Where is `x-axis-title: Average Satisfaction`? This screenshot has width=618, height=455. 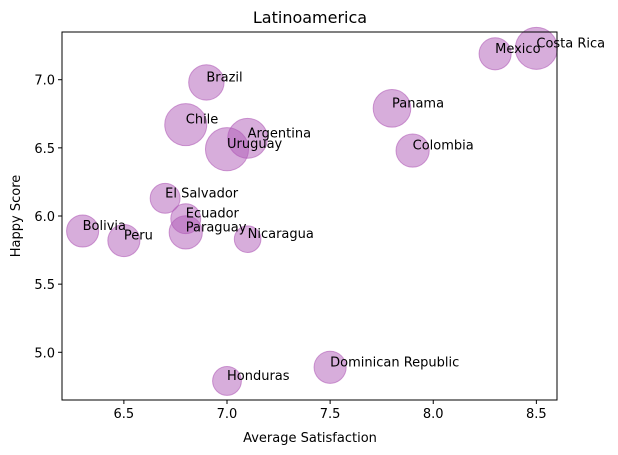
x-axis-title: Average Satisfaction is located at coordinates (310, 438).